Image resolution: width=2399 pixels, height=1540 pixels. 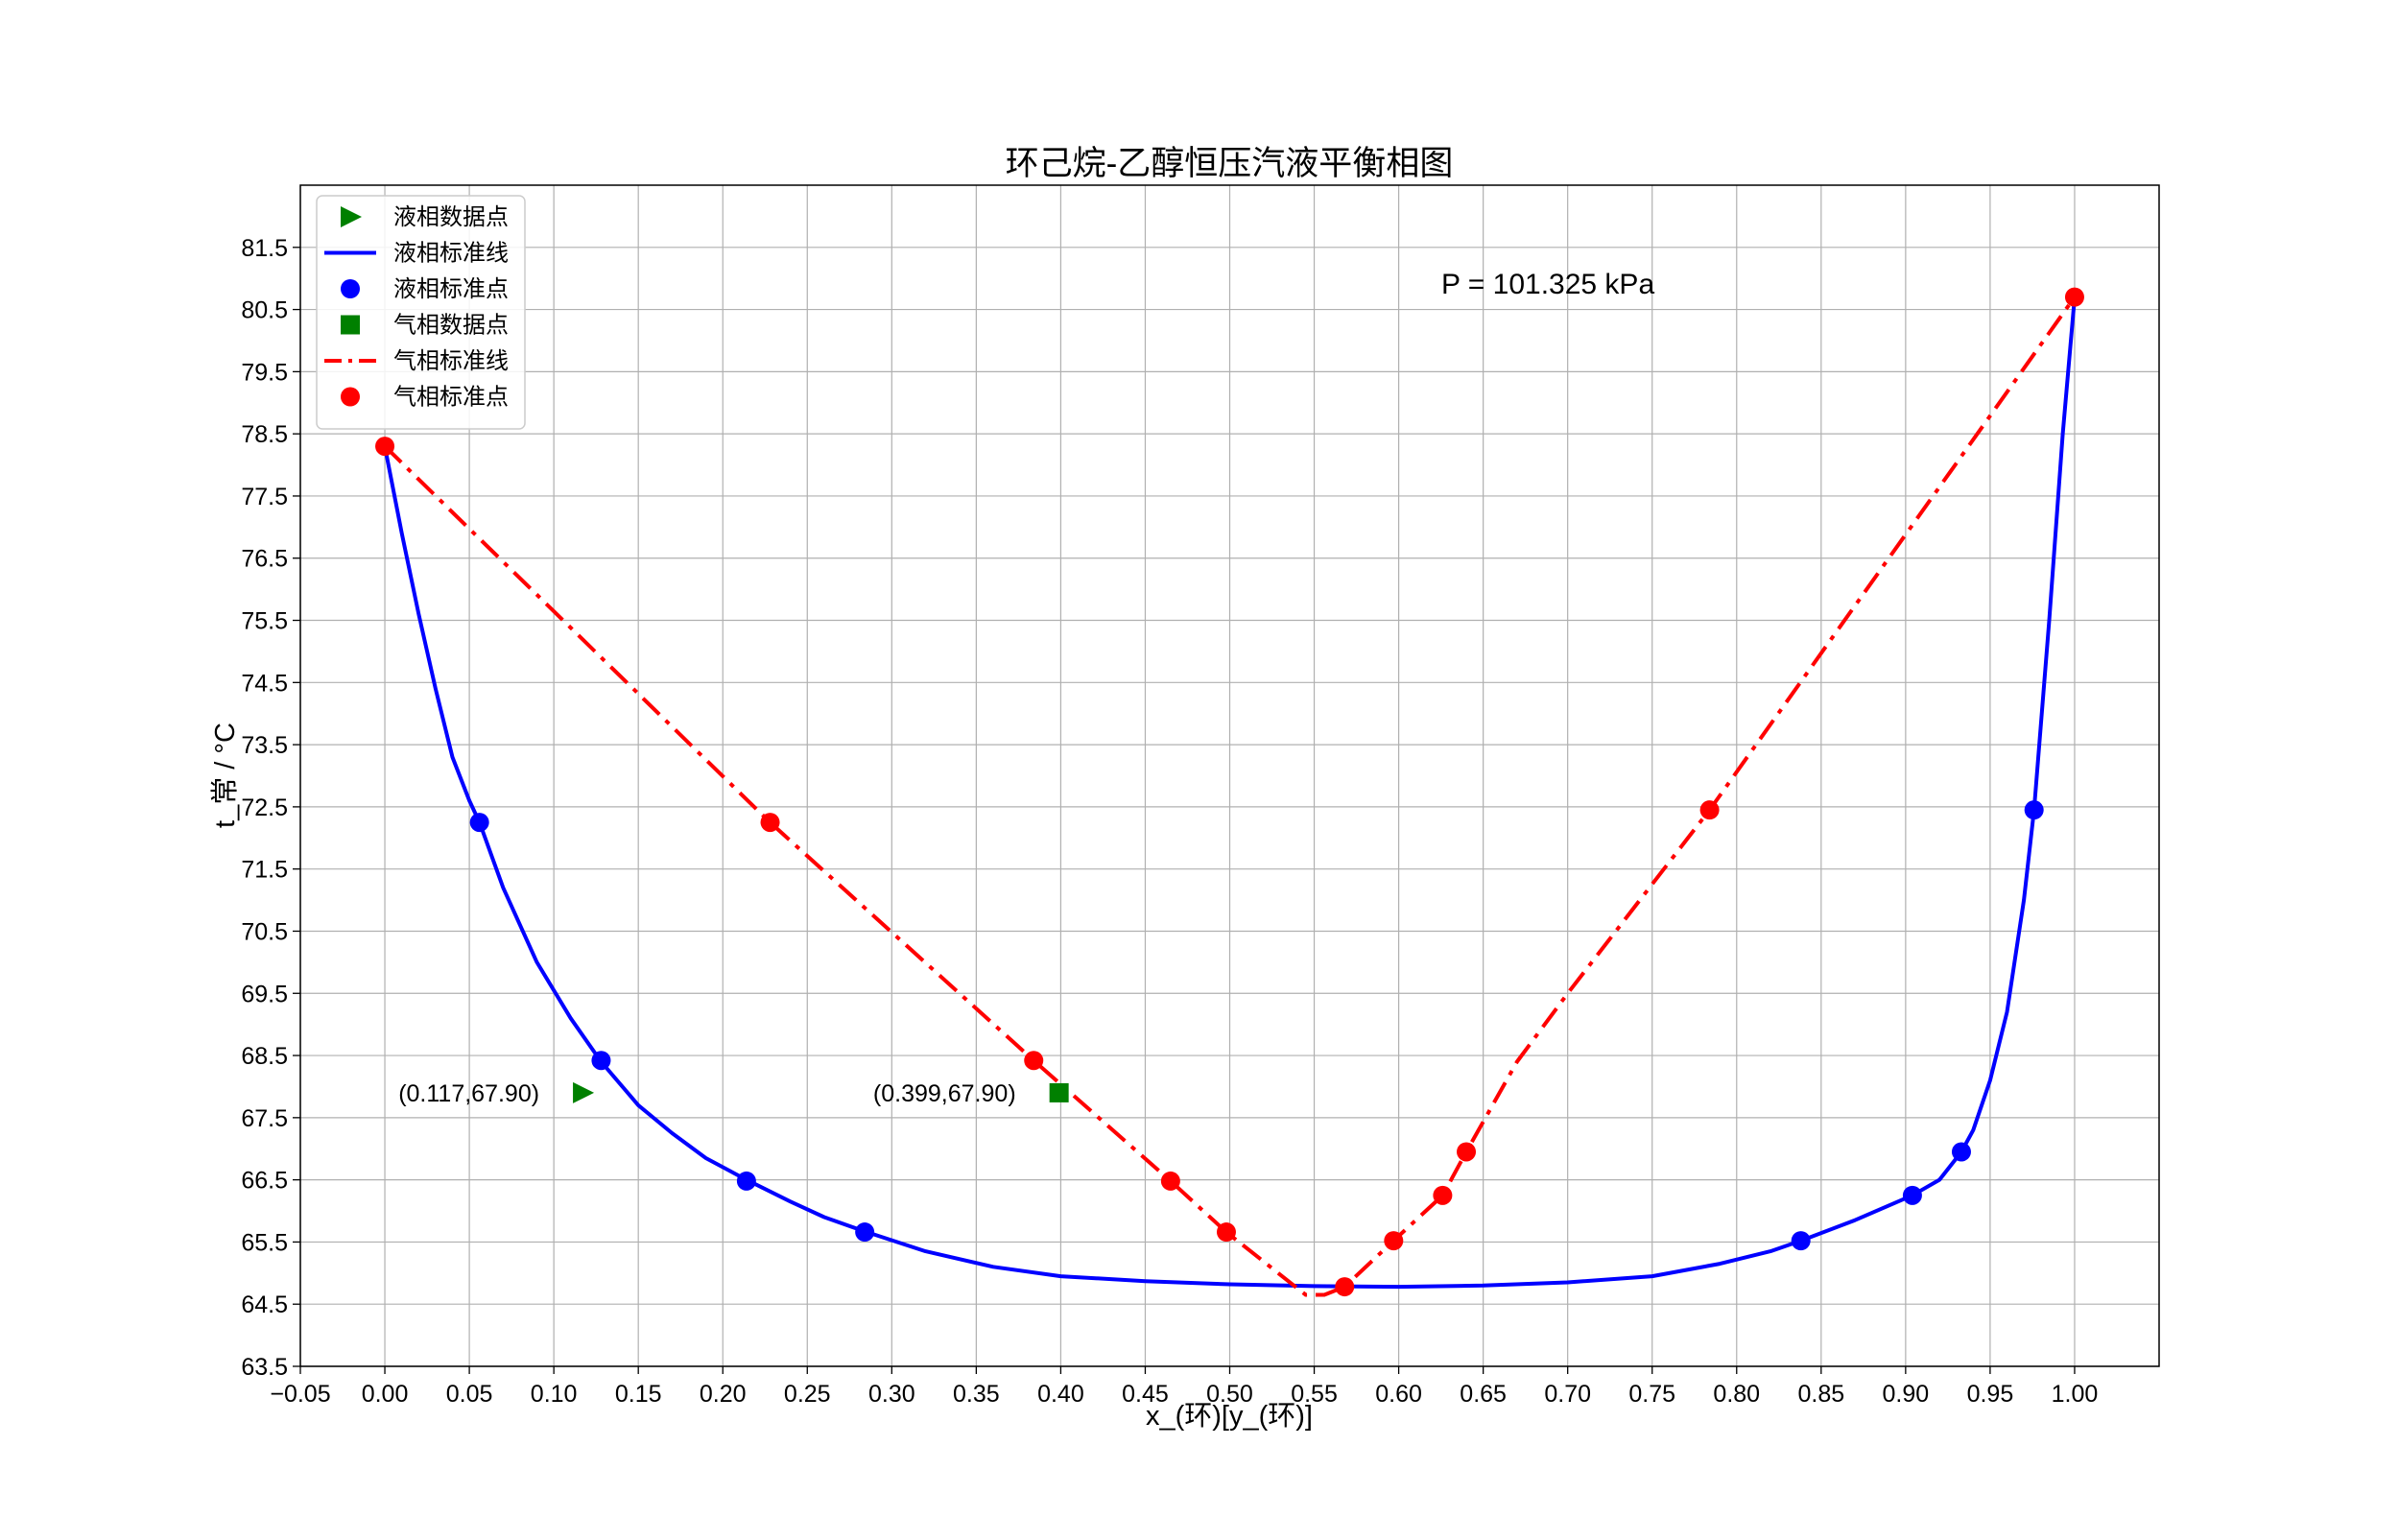 I want to click on x-tick-label: 1.00, so click(x=2075, y=1394).